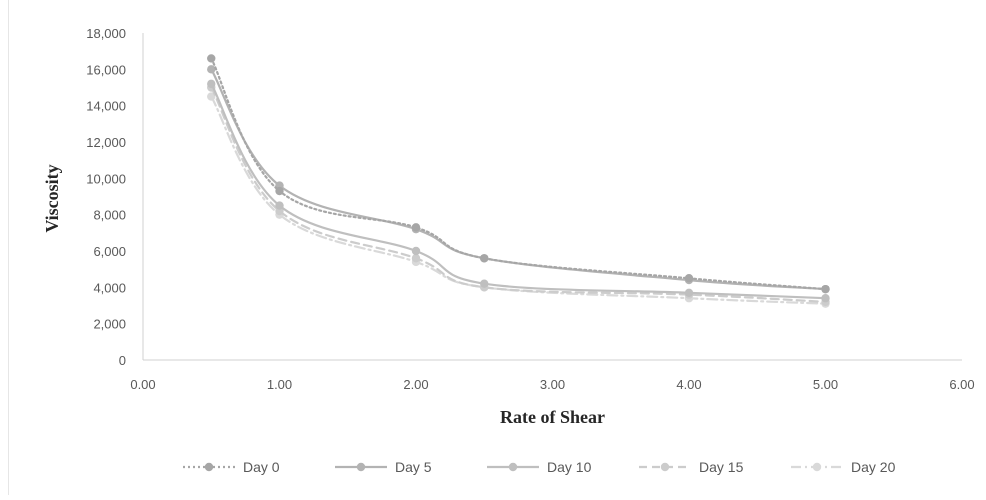  Describe the element at coordinates (109, 251) in the screenshot. I see `y-tick-label: 6,000` at that location.